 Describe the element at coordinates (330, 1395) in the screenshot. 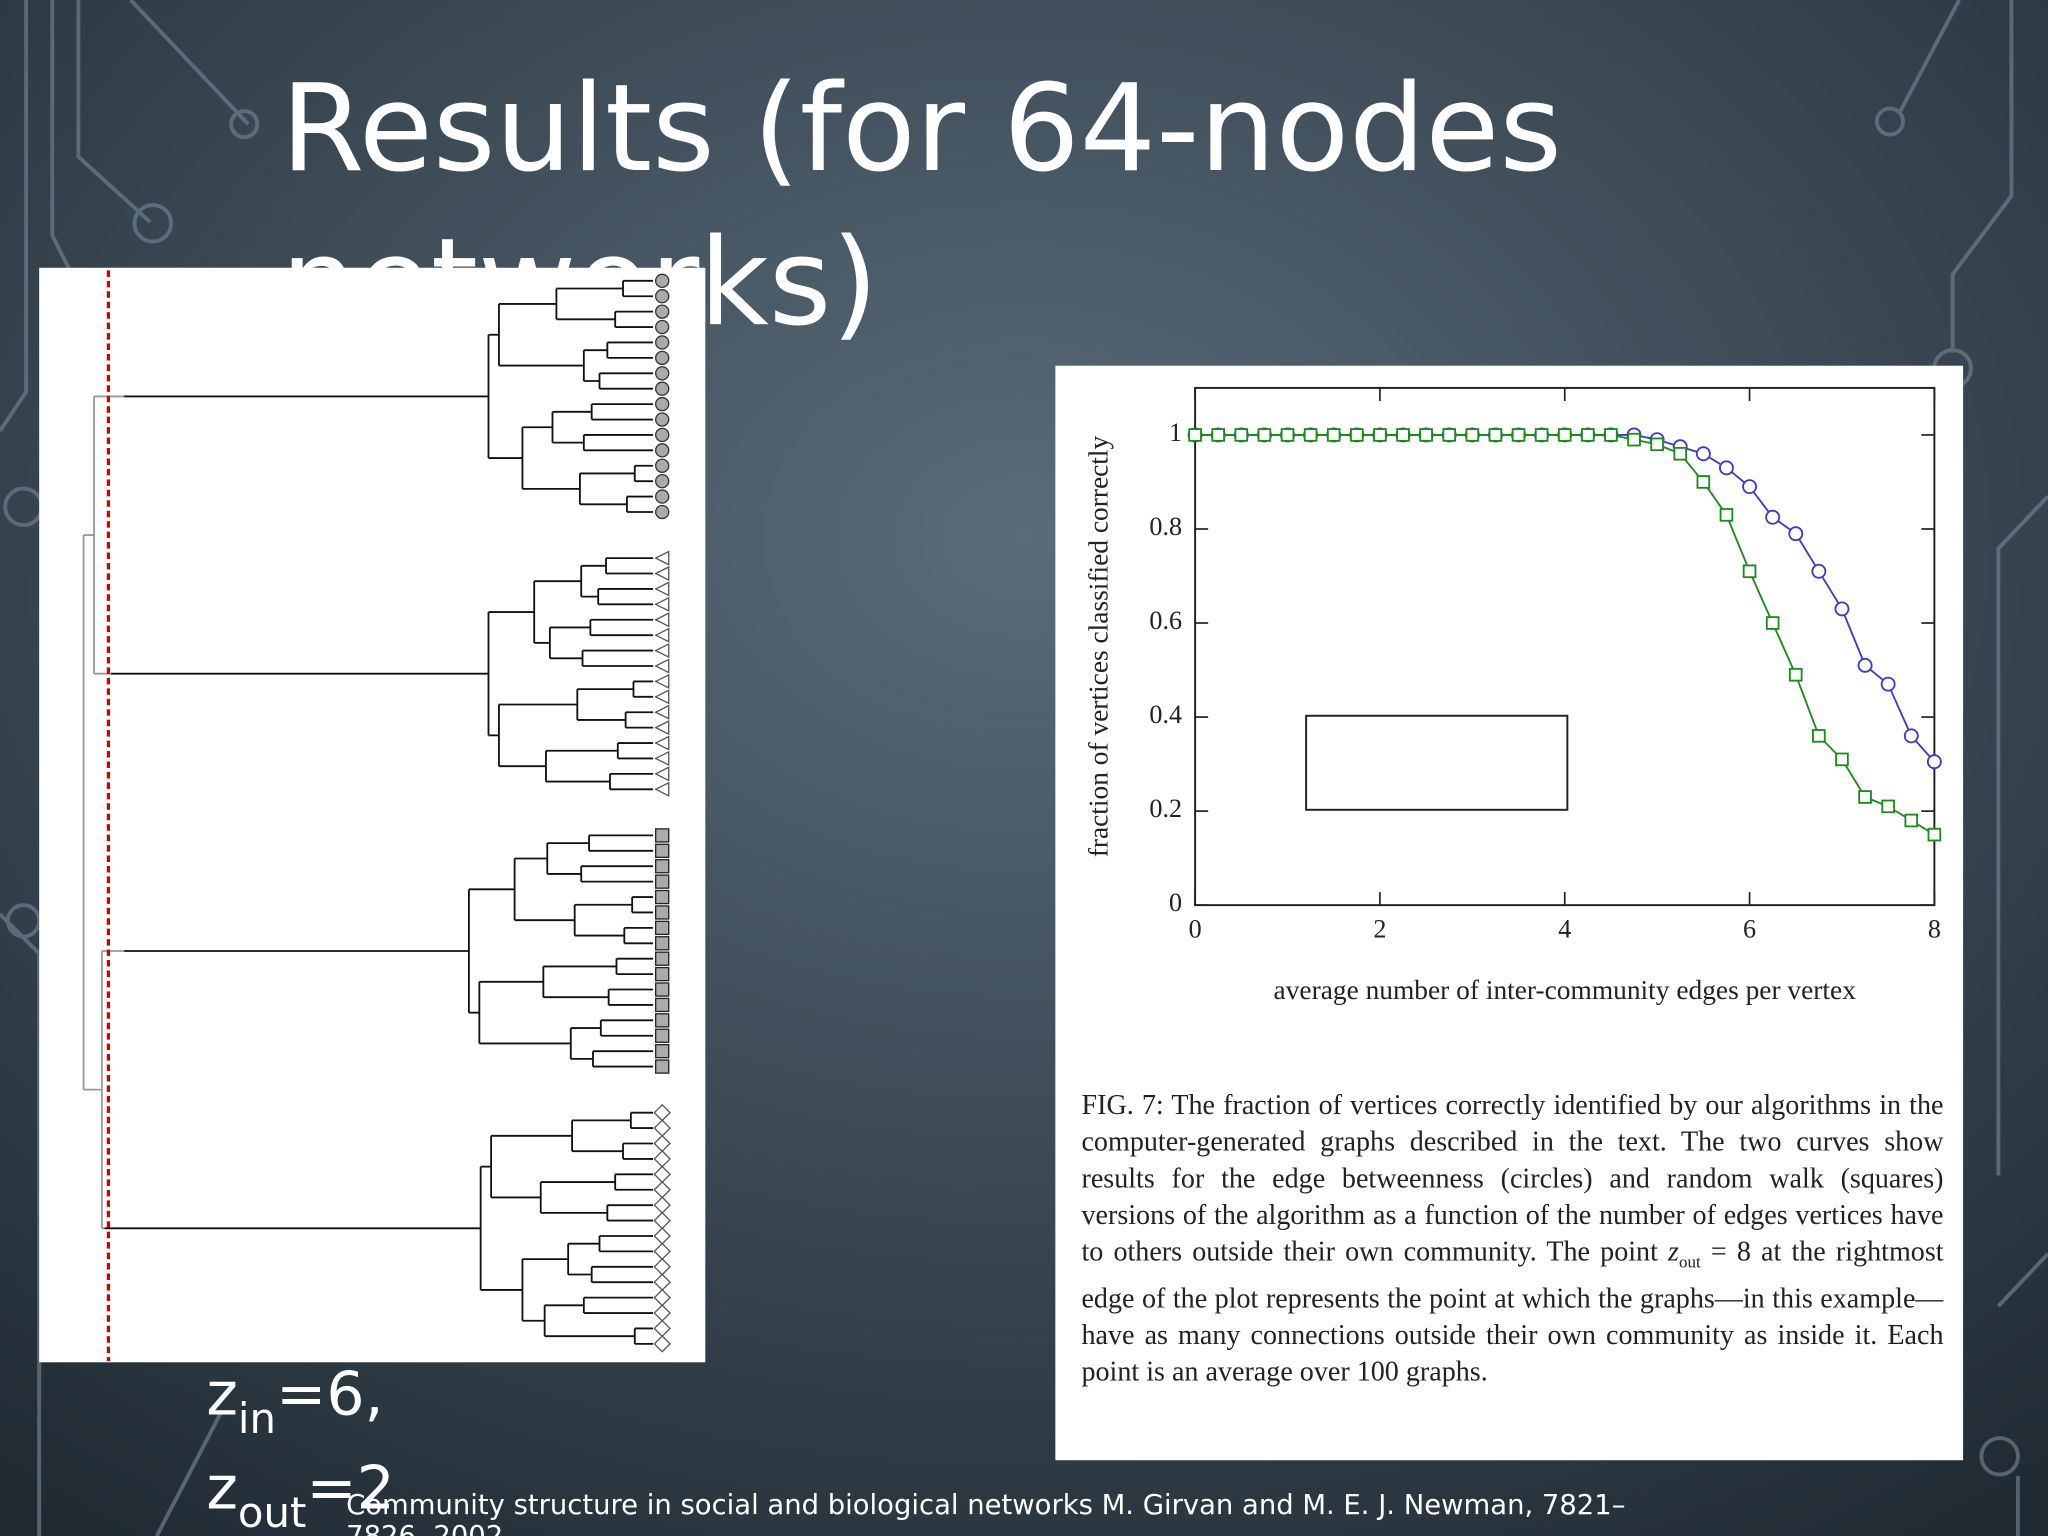

I see `z-rest: =6,` at that location.